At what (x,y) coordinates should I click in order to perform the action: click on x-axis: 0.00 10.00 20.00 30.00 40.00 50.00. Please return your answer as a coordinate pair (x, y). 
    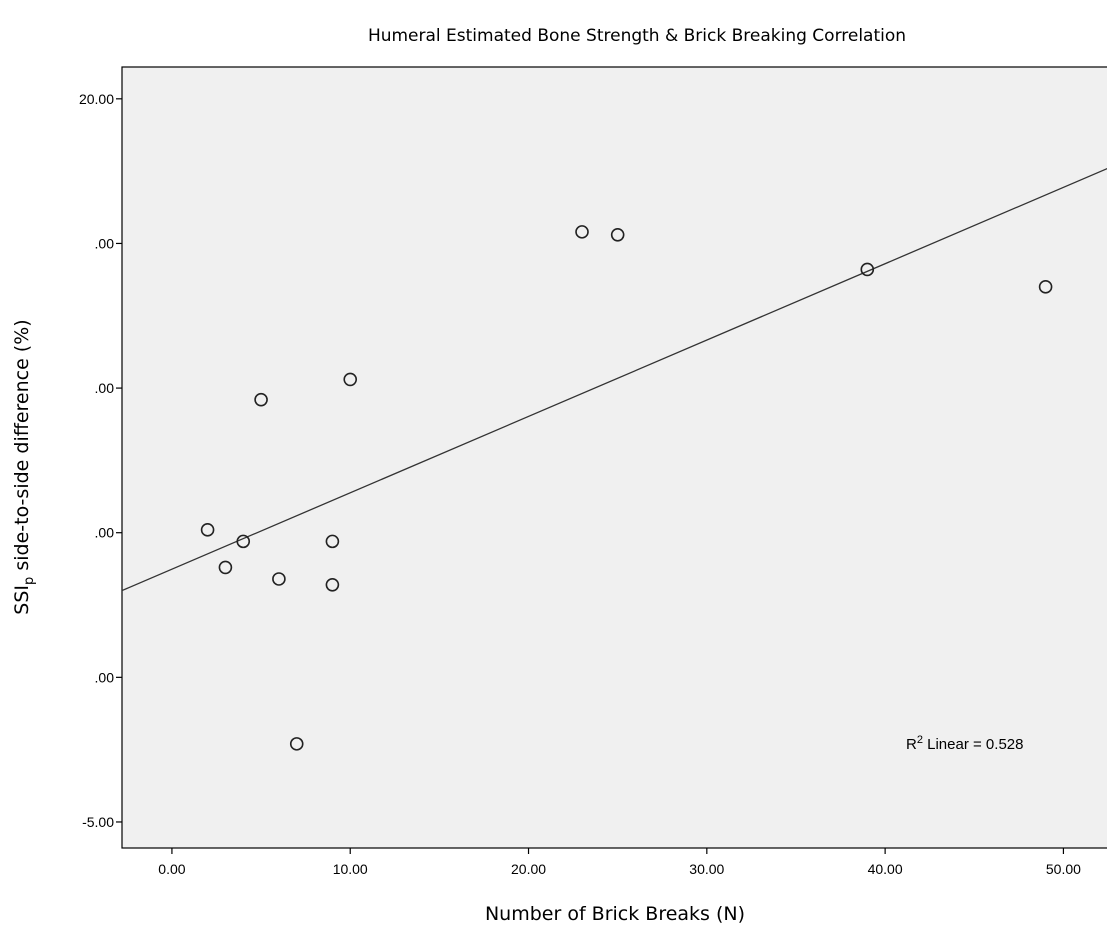
    Looking at the image, I should click on (619, 862).